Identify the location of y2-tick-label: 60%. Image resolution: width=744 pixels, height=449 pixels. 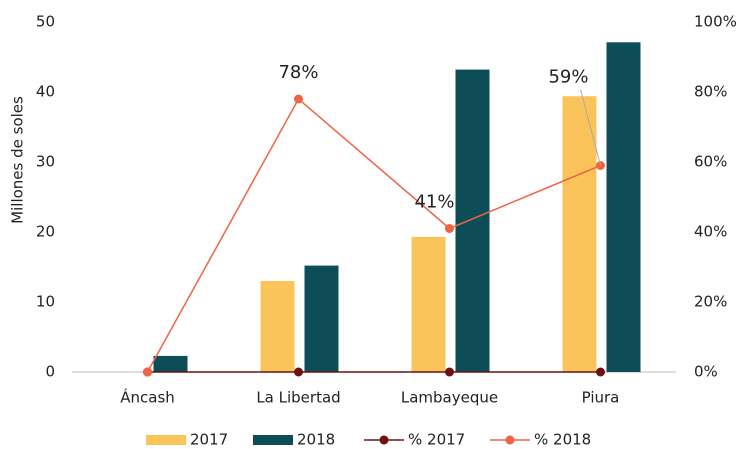
(710, 162).